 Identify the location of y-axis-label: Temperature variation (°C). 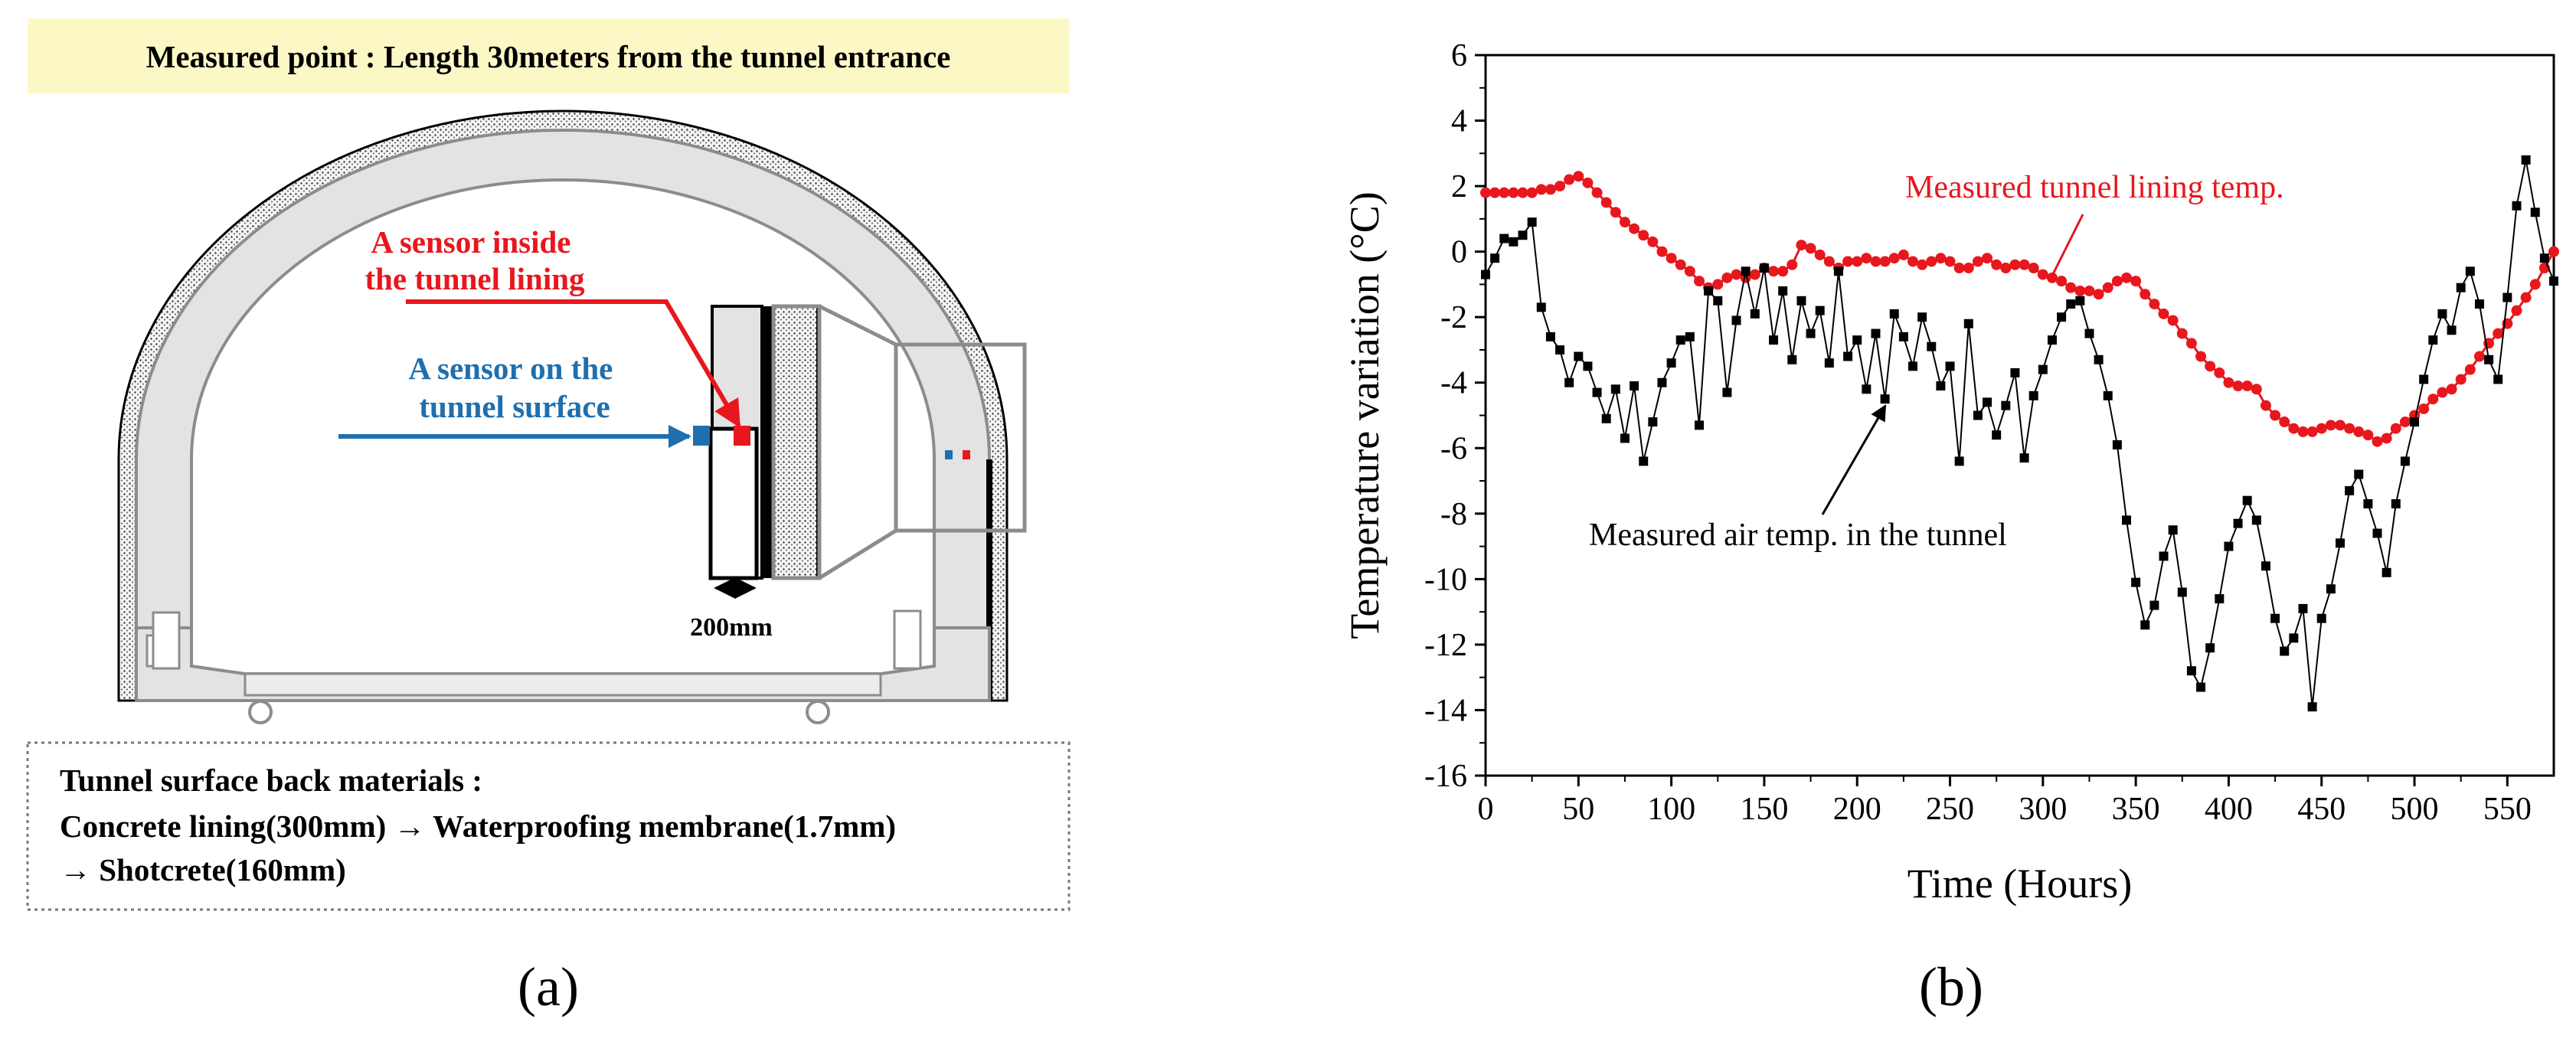
(1365, 415).